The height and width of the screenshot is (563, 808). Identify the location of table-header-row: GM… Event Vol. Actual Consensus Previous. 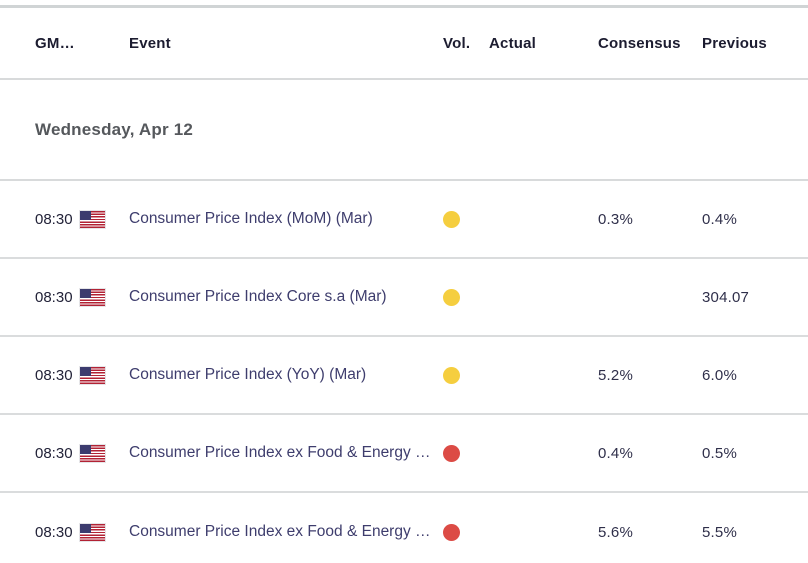
(404, 44).